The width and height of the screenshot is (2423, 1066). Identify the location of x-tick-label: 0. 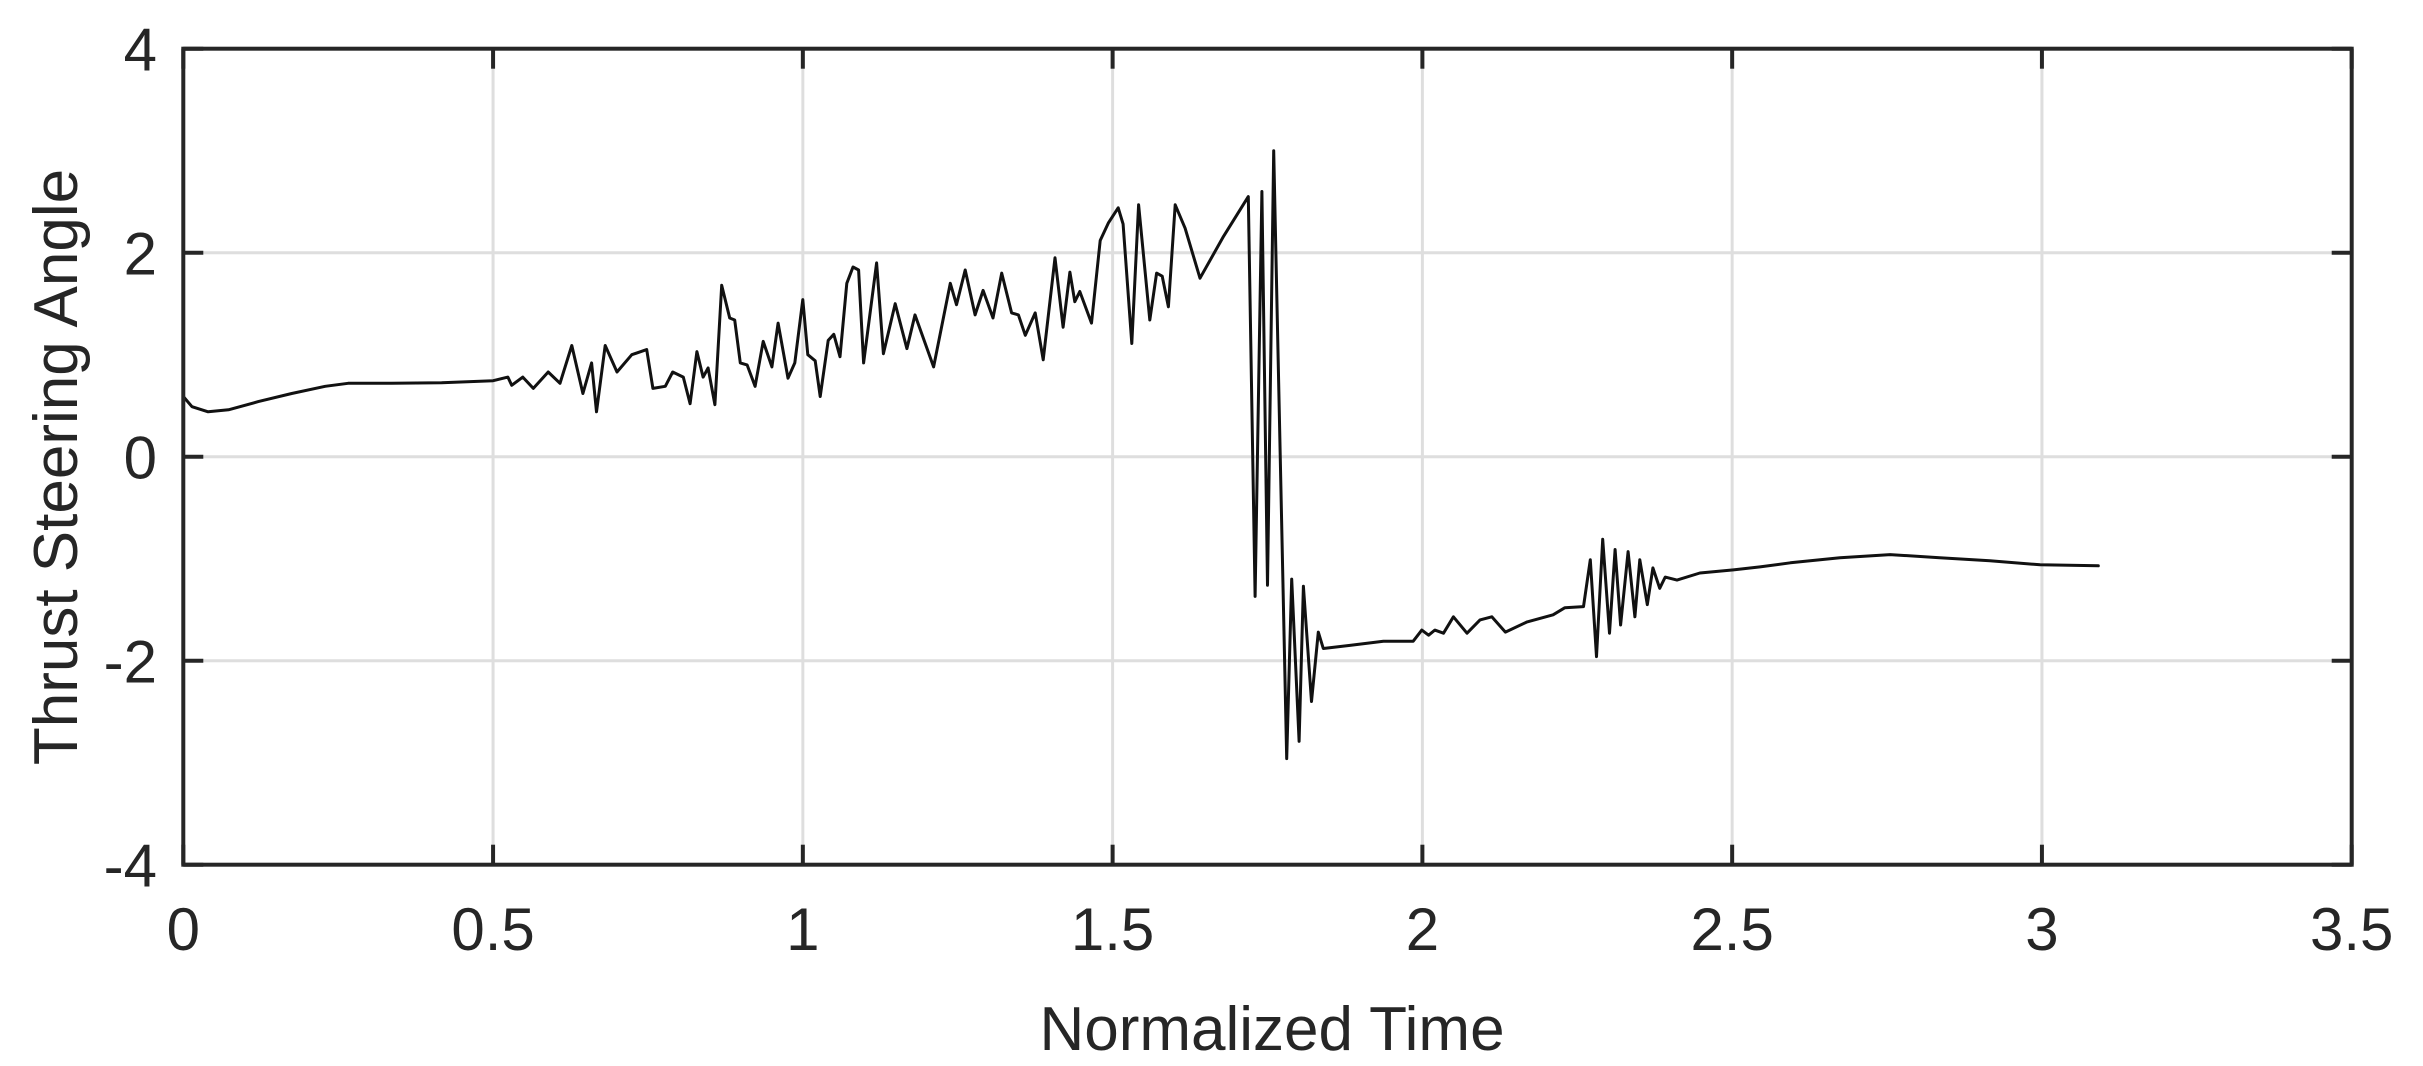
(183, 929).